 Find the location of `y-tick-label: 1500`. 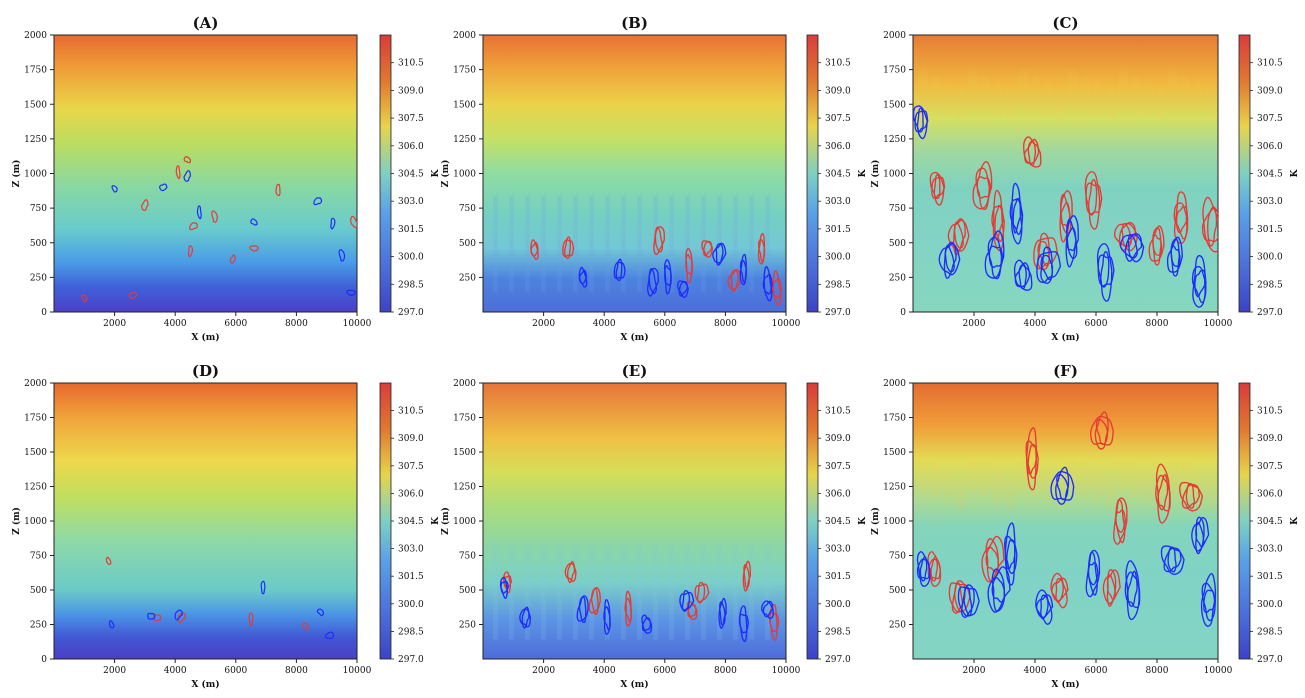

y-tick-label: 1500 is located at coordinates (894, 105).